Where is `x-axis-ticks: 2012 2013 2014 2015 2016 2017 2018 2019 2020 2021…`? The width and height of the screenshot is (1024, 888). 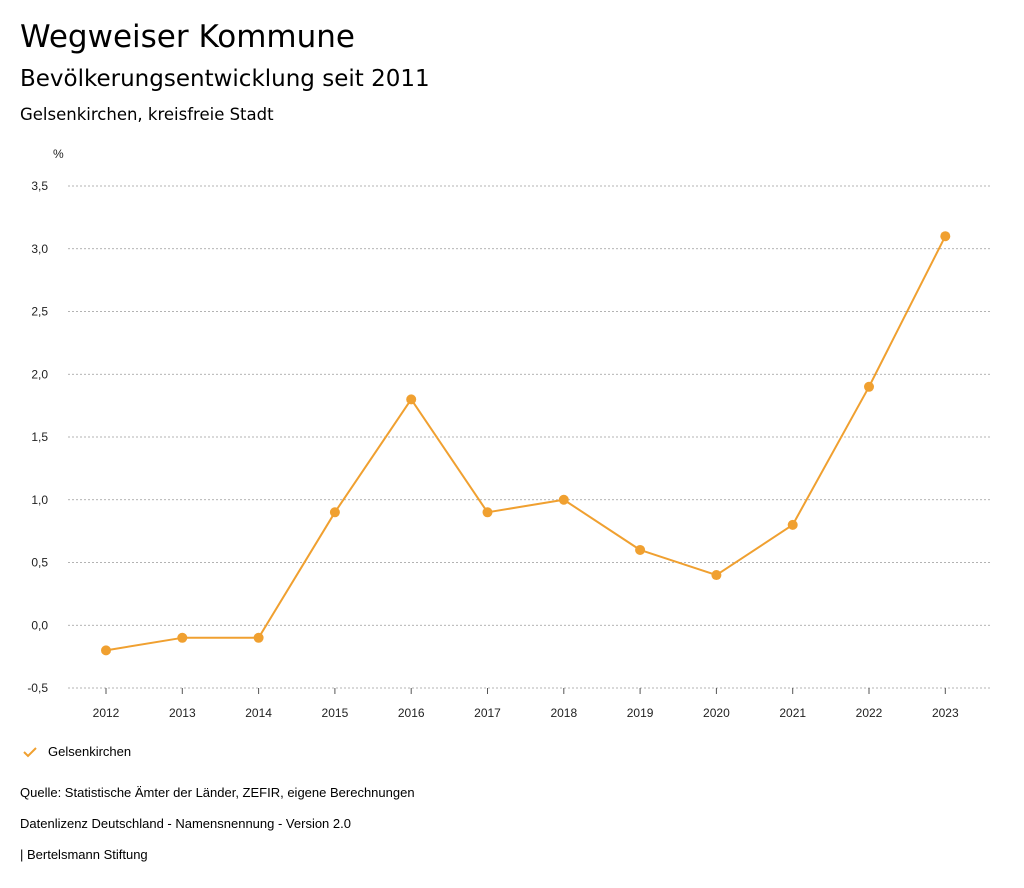
x-axis-ticks: 2012 2013 2014 2015 2016 2017 2018 2019 2020 2021… is located at coordinates (526, 704).